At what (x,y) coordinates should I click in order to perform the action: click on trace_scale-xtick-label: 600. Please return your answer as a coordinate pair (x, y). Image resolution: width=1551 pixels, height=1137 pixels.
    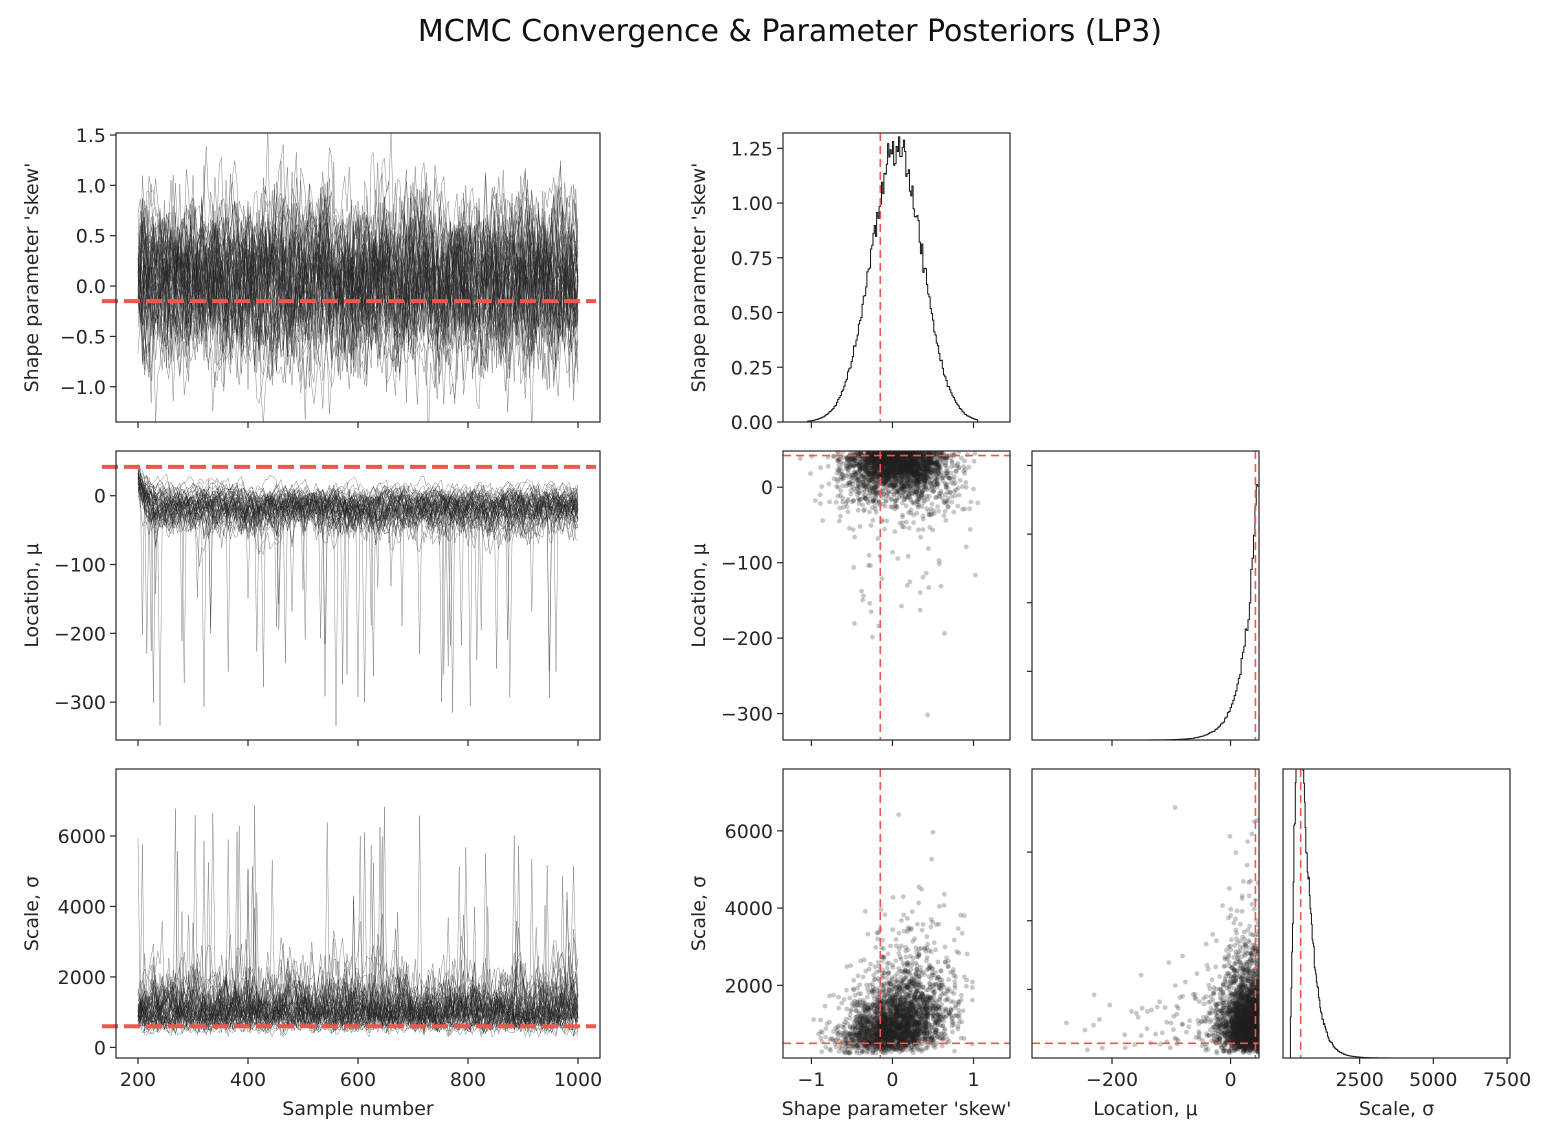
    Looking at the image, I should click on (358, 1080).